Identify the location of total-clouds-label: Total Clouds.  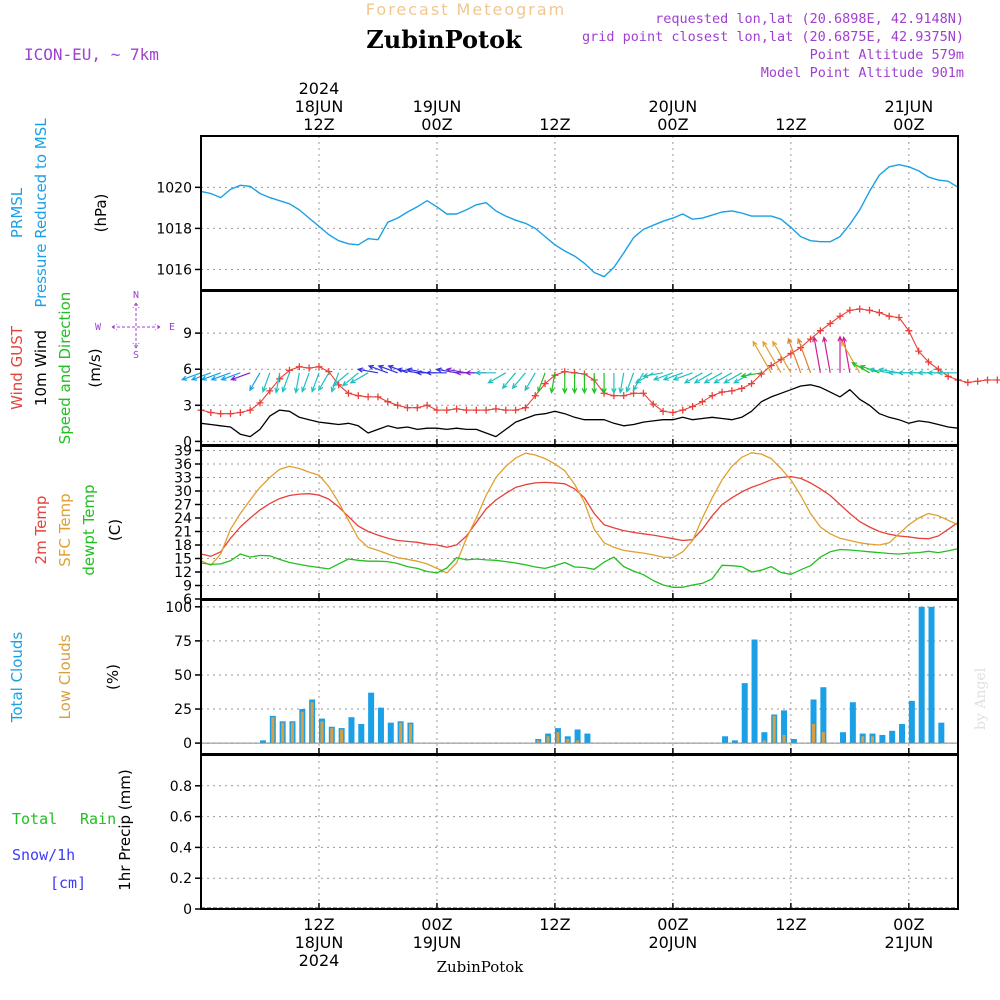
(17, 678).